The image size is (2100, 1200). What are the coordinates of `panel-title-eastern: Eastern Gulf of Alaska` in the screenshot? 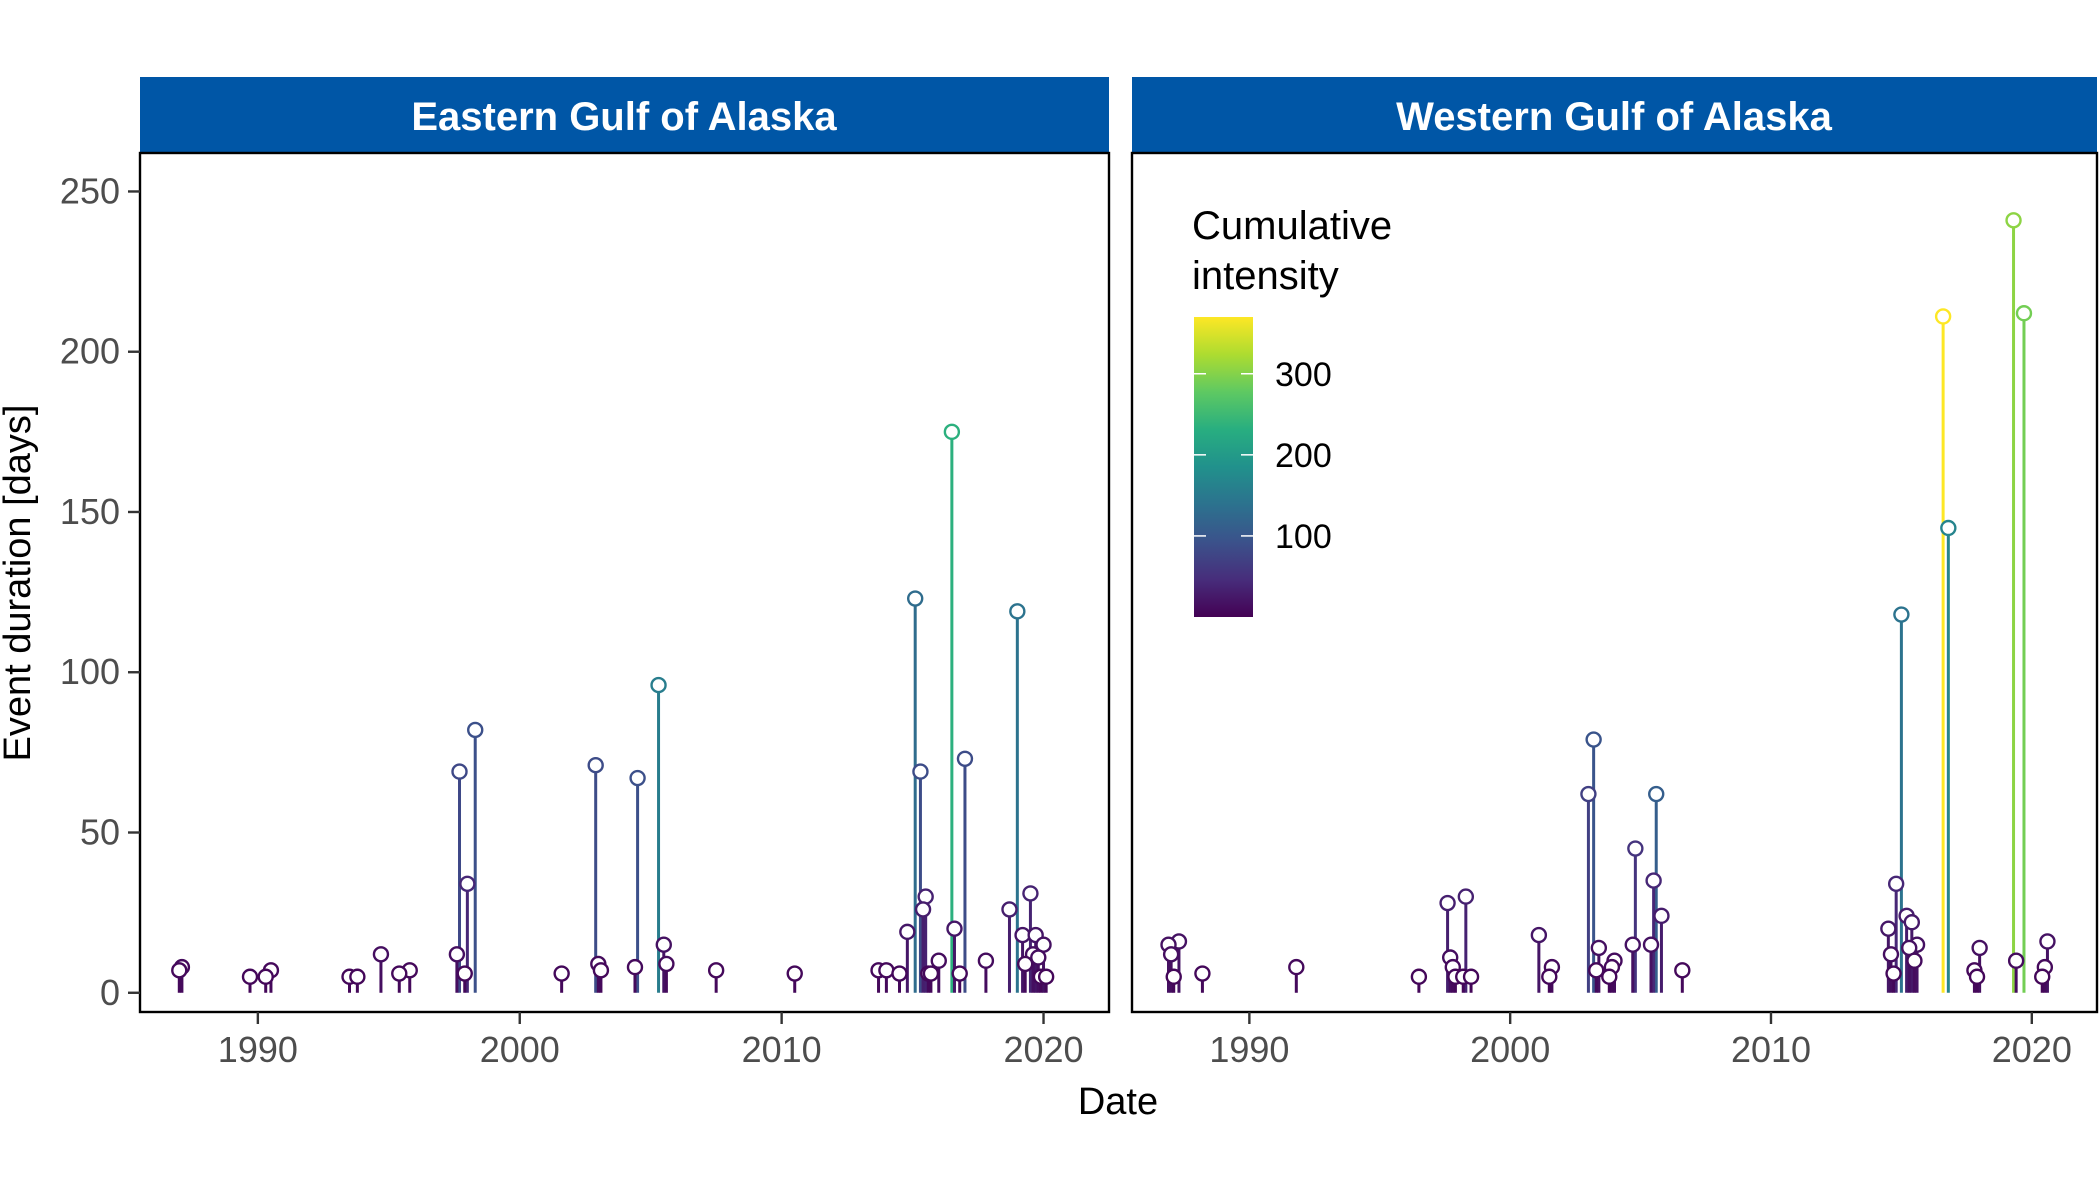 It's located at (624, 117).